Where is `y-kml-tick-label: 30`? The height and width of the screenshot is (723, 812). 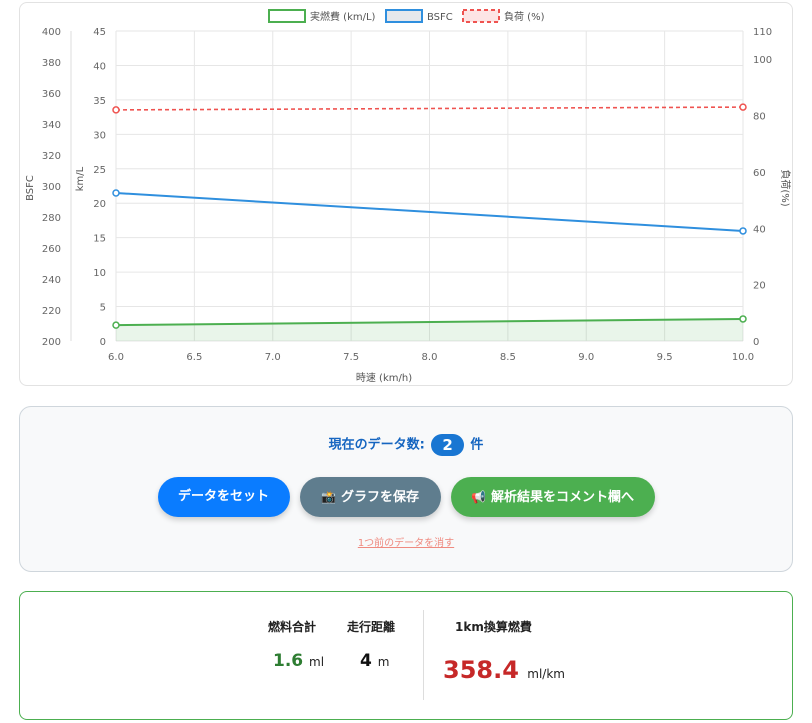 y-kml-tick-label: 30 is located at coordinates (99, 135).